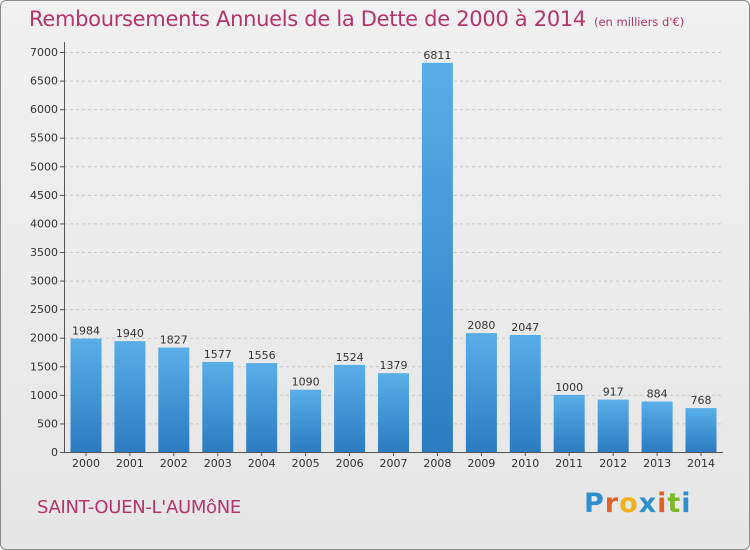 The image size is (750, 550). What do you see at coordinates (674, 503) in the screenshot?
I see `logo-letter: t` at bounding box center [674, 503].